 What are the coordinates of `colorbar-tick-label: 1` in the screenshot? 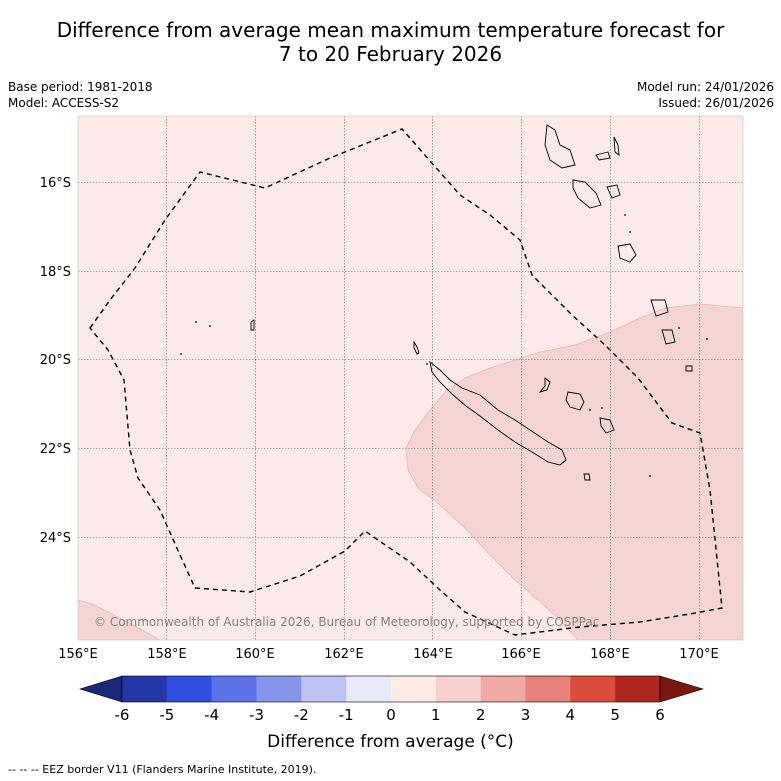 It's located at (436, 715).